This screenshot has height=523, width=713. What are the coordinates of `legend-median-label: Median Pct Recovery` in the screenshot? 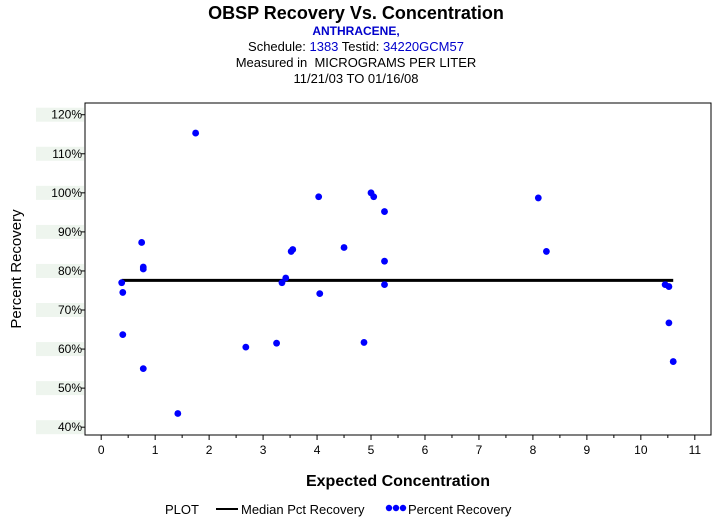 It's located at (303, 509).